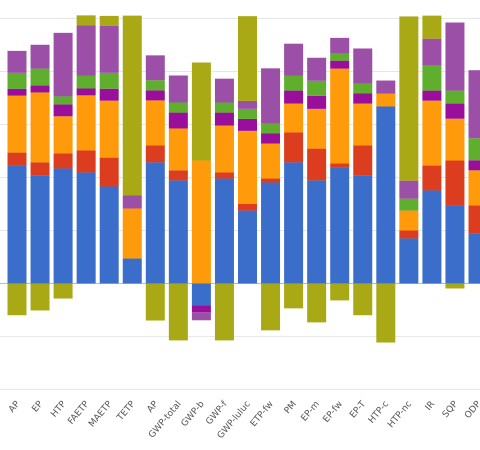 Image resolution: width=480 pixels, height=450 pixels. What do you see at coordinates (193, 414) in the screenshot?
I see `x-tick-label: GWP-b` at bounding box center [193, 414].